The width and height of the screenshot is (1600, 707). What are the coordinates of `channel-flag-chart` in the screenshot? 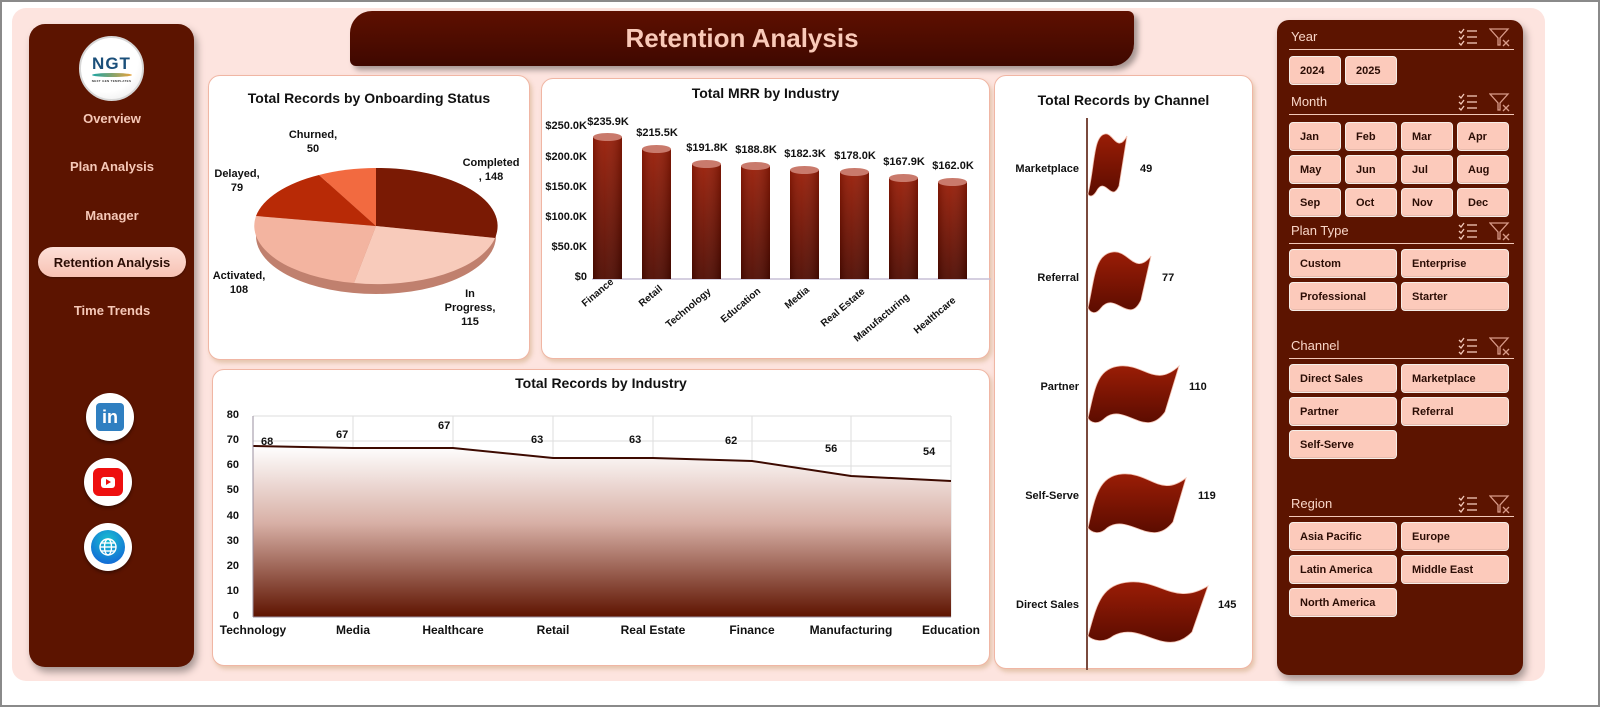 It's located at (1147, 394).